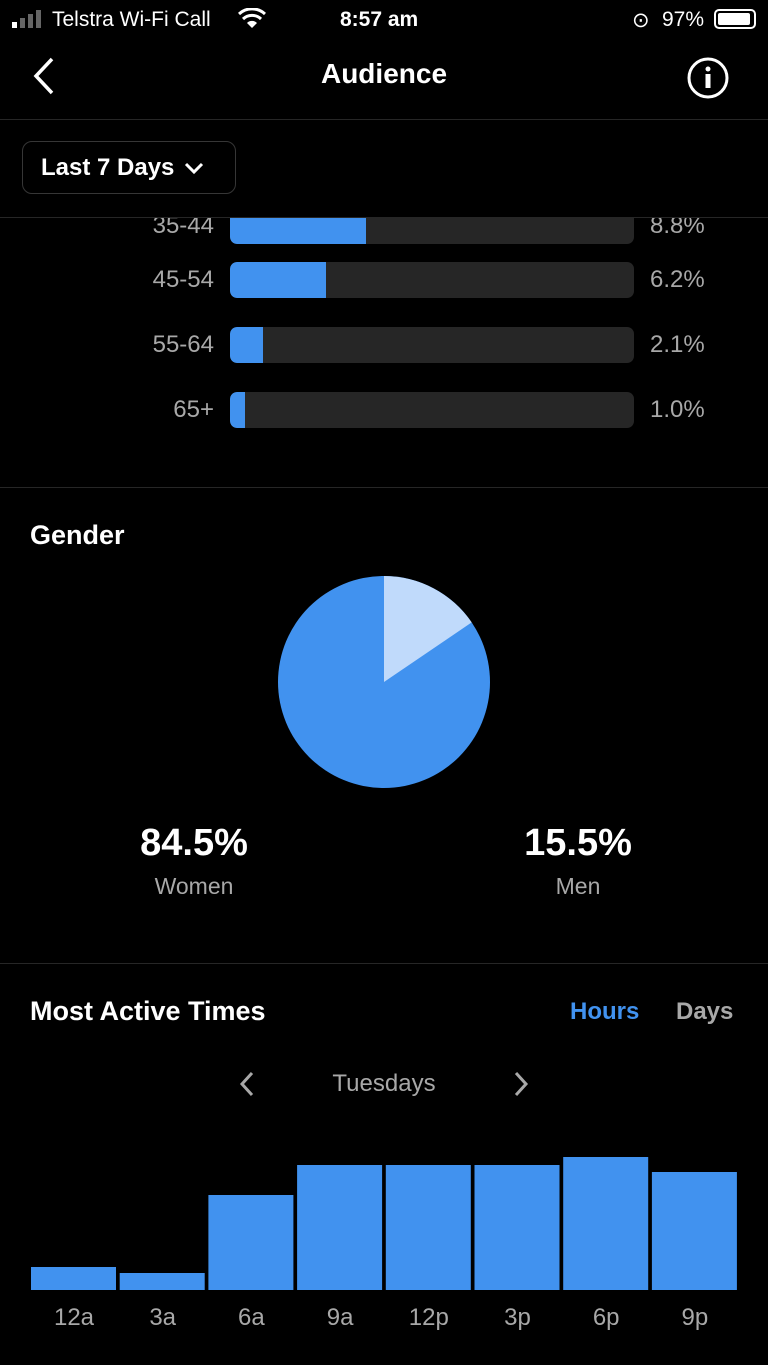  Describe the element at coordinates (340, 1317) in the screenshot. I see `x-tick-label: 9a` at that location.